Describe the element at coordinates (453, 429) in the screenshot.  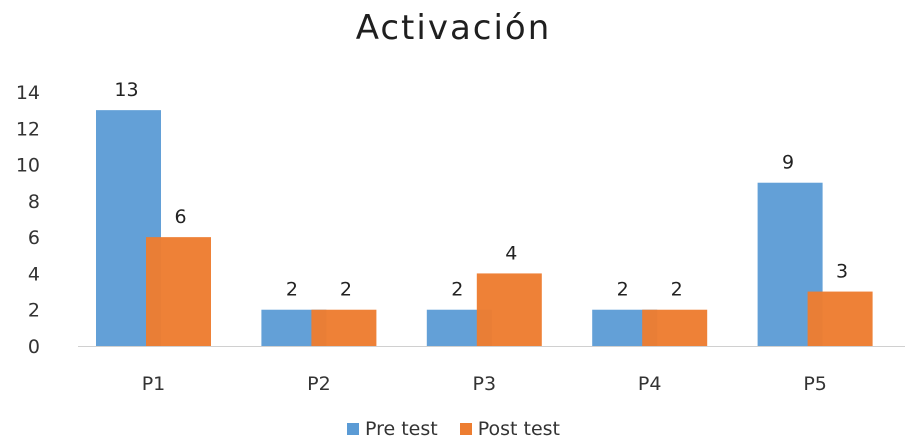
I see `legend: Pre test Post test` at that location.